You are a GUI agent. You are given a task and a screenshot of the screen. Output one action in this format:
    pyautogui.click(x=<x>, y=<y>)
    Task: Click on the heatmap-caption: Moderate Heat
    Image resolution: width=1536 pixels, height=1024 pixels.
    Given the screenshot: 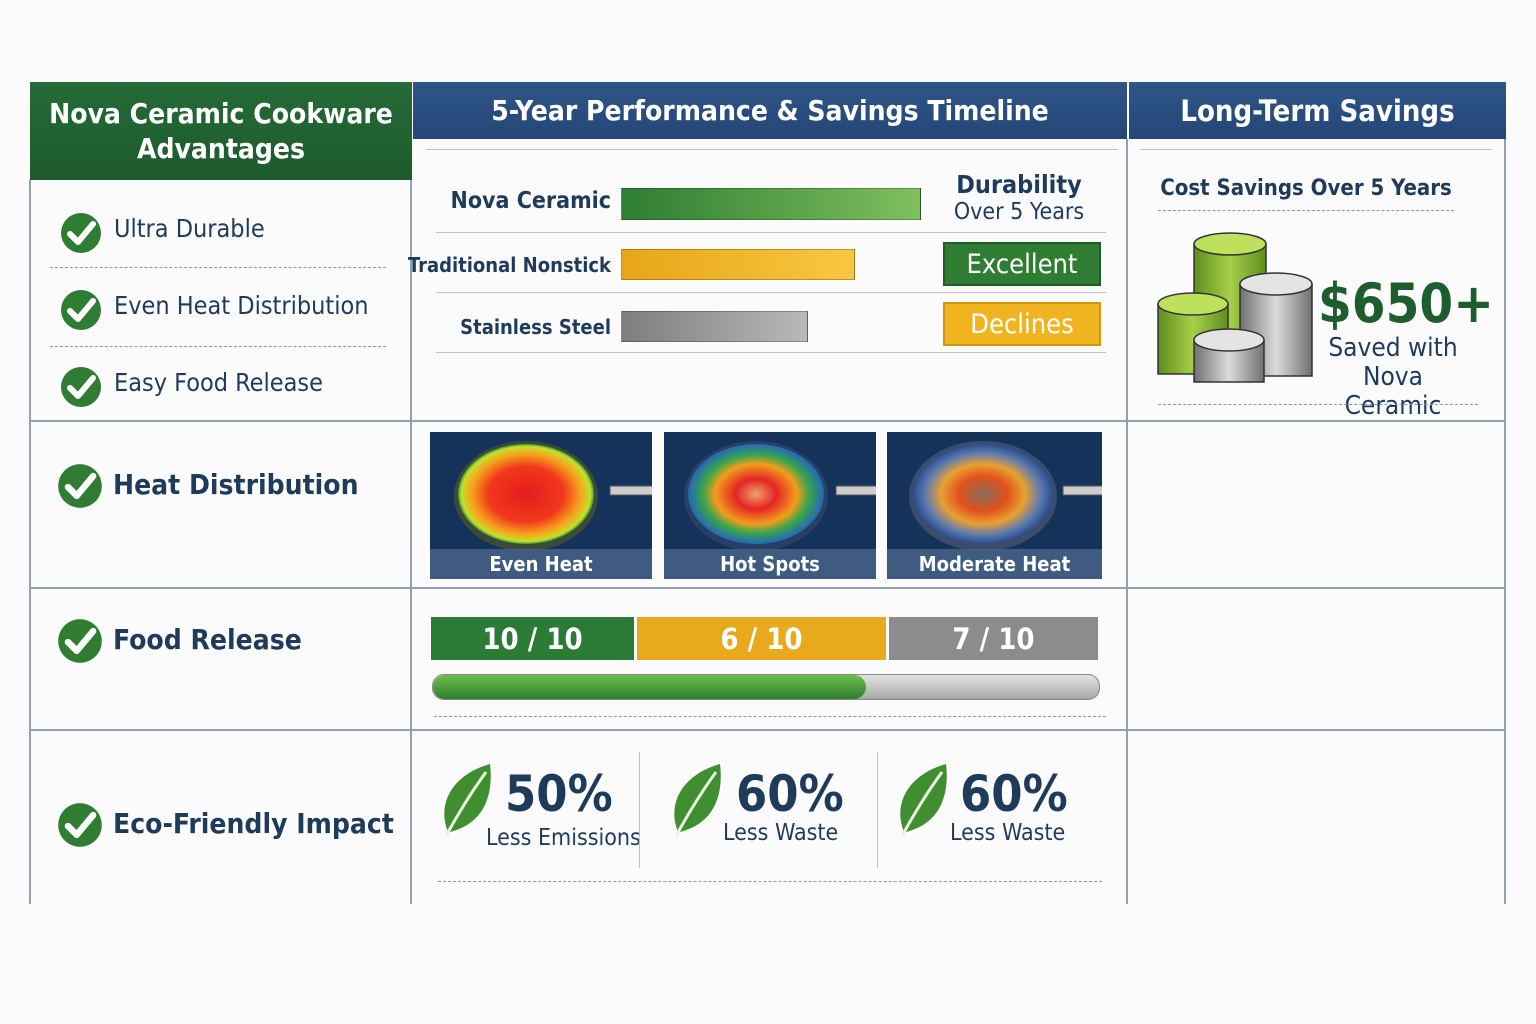 What is the action you would take?
    pyautogui.click(x=994, y=564)
    